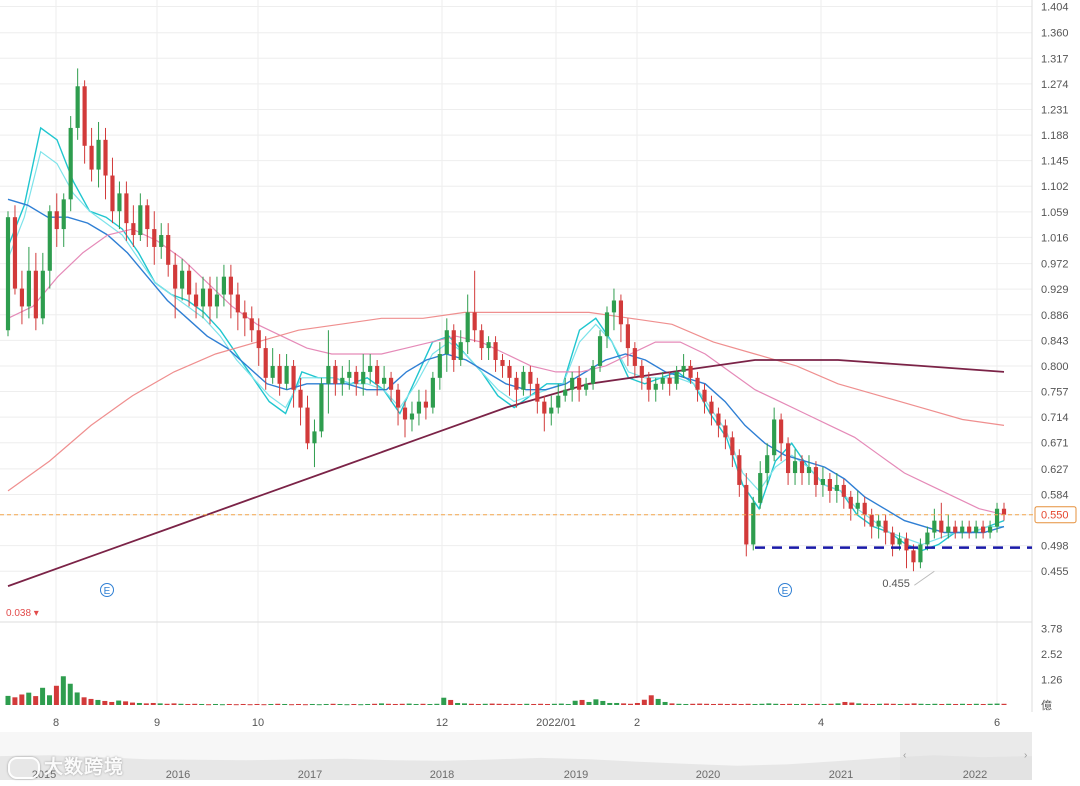 The image size is (1080, 786). Describe the element at coordinates (708, 775) in the screenshot. I see `navigator-year-label: 2020` at that location.